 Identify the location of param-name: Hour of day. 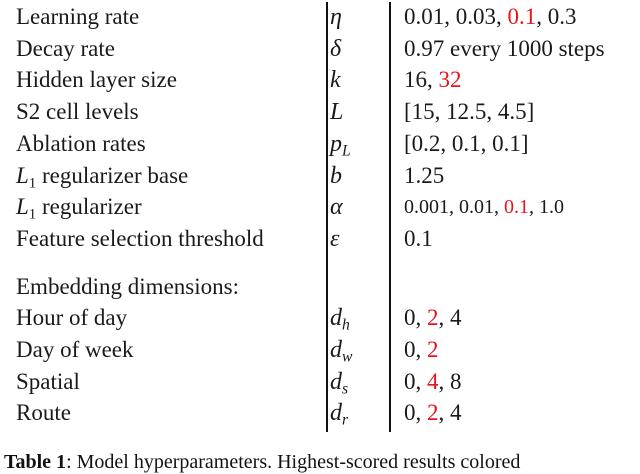
(72, 318).